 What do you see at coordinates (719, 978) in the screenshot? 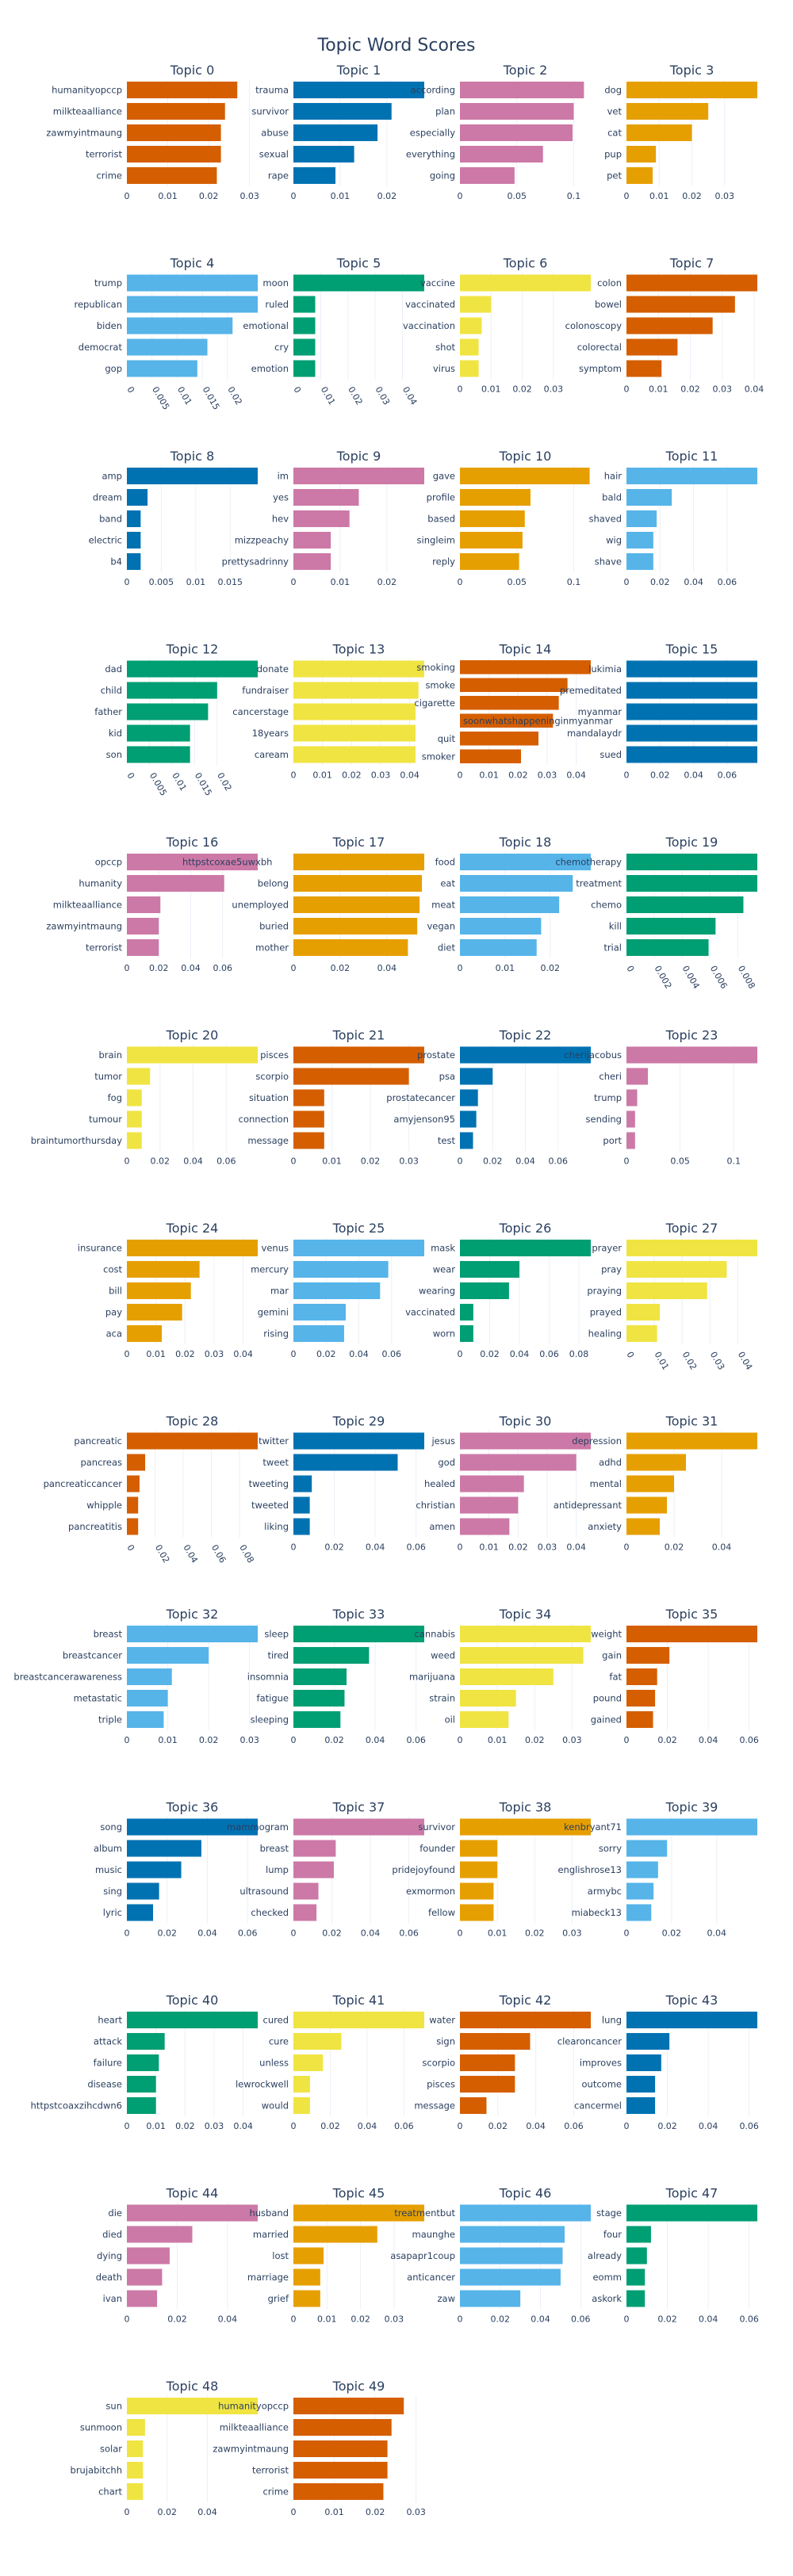
I see `x-tick-label: 0.006` at bounding box center [719, 978].